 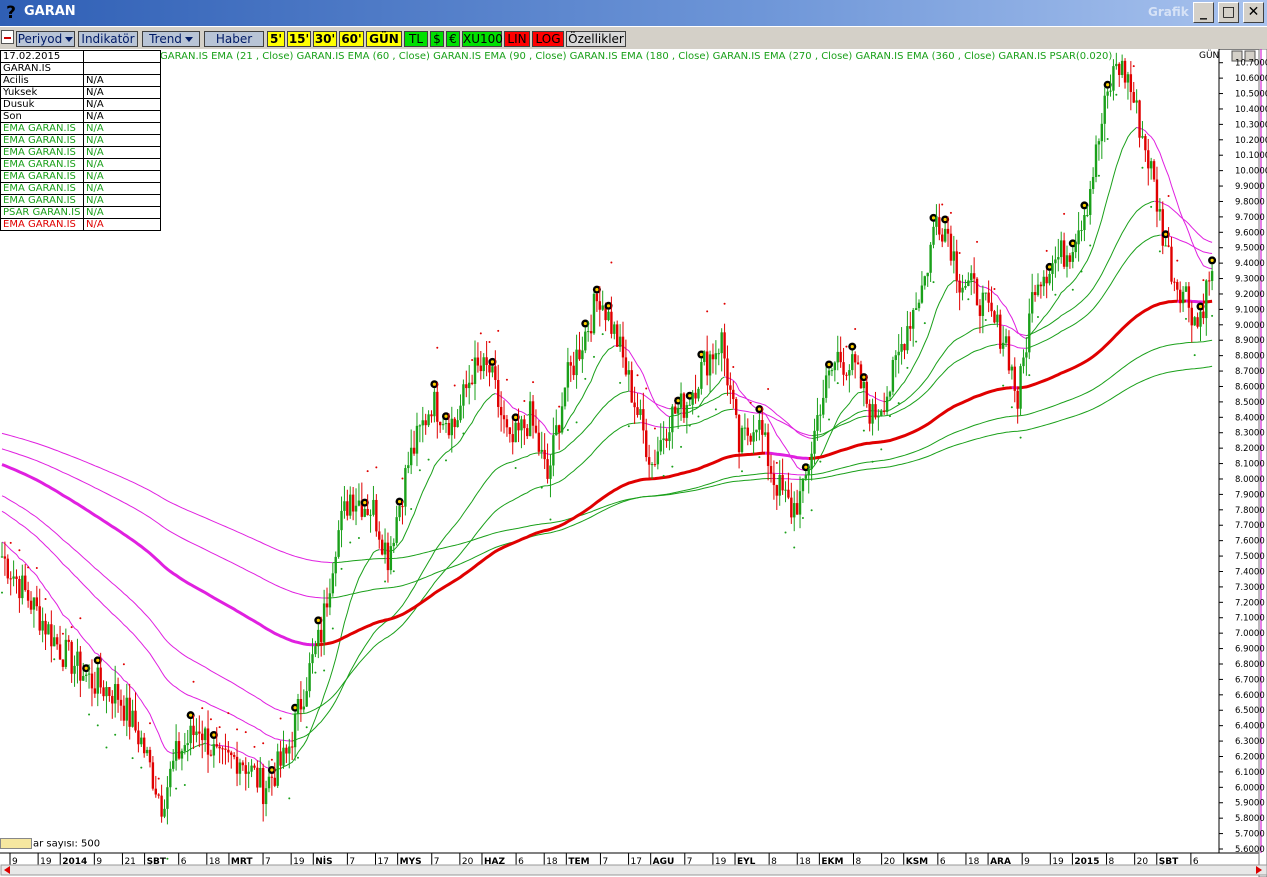 I want to click on y-tick-label: 6.3000, so click(x=1250, y=742).